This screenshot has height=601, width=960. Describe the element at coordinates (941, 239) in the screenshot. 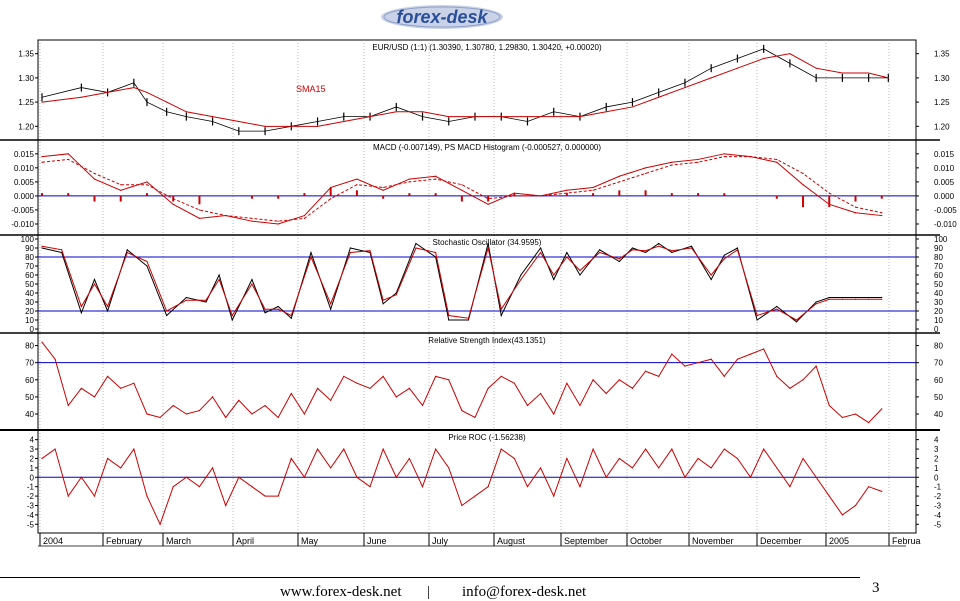

I see `y-tick-label-right: 100` at that location.